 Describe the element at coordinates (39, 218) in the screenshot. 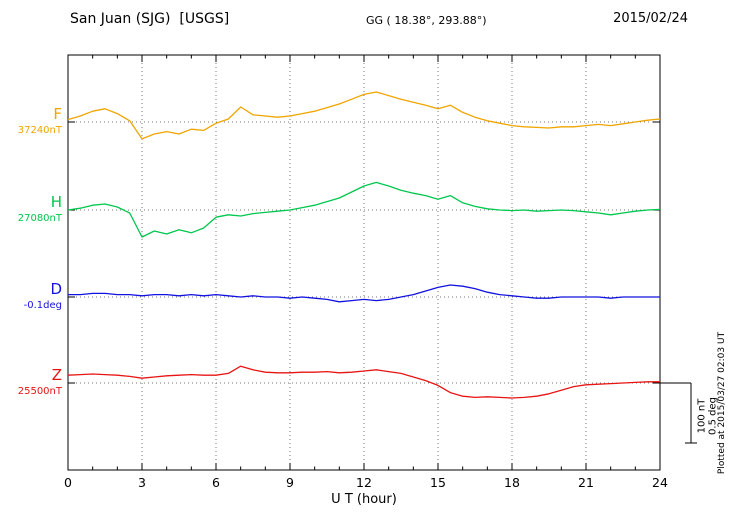

I see `channel-baseline-h: 27080nT` at that location.